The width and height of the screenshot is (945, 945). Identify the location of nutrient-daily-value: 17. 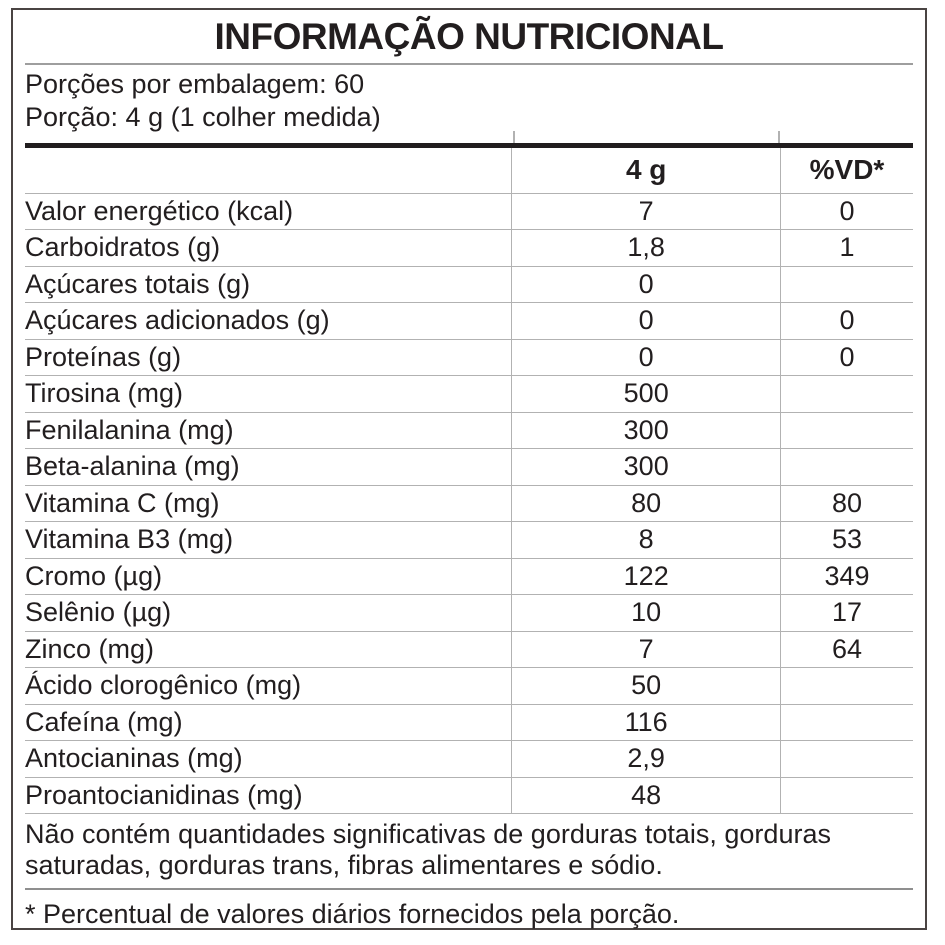
(846, 613).